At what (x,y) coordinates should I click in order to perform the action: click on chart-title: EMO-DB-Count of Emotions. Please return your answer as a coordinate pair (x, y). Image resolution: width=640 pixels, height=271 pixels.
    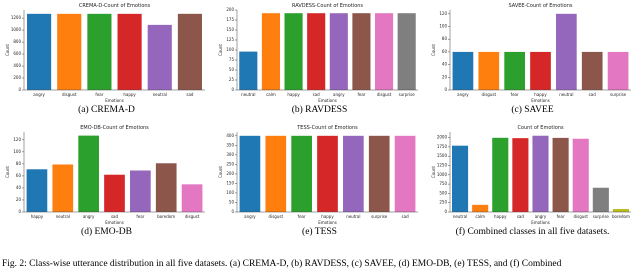
    Looking at the image, I should click on (114, 128).